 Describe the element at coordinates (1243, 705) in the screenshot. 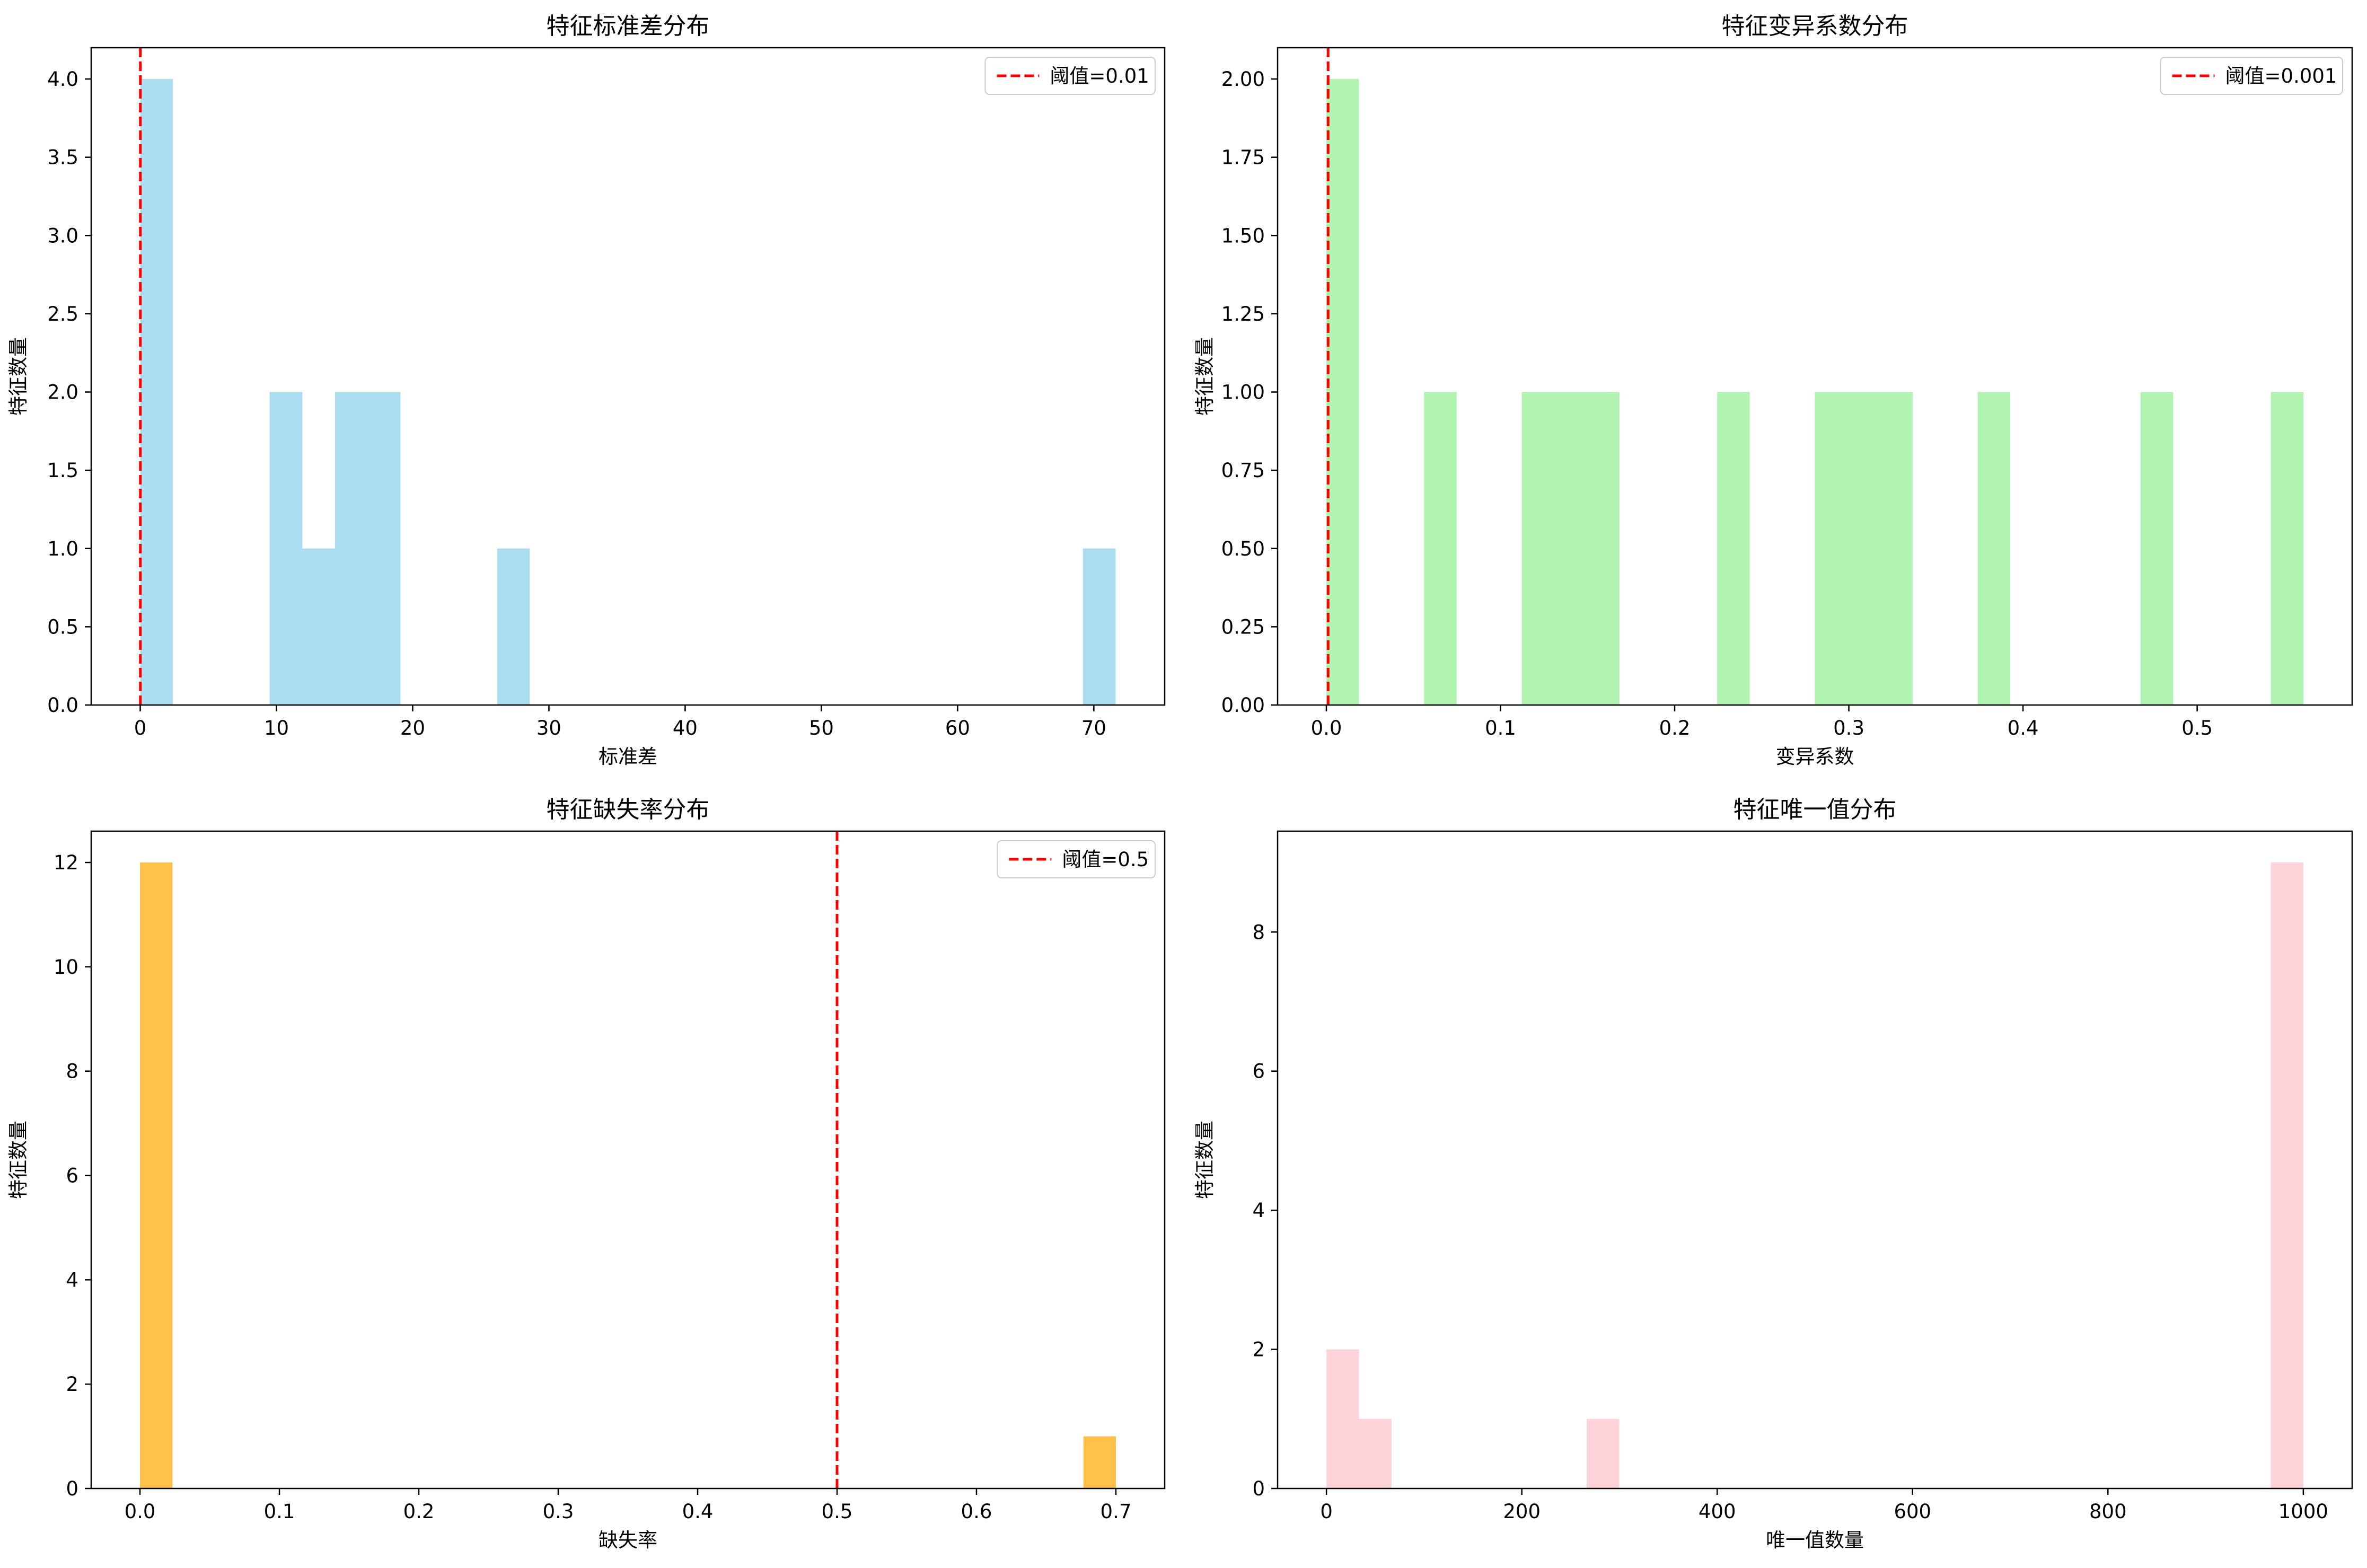

I see `y-tick-label: 0.00` at that location.